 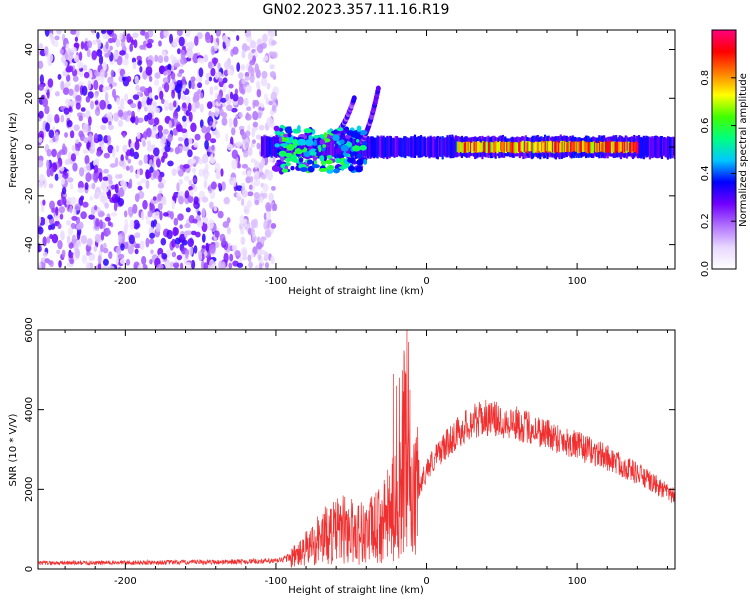 I want to click on y-tick-label: 0, so click(x=29, y=147).